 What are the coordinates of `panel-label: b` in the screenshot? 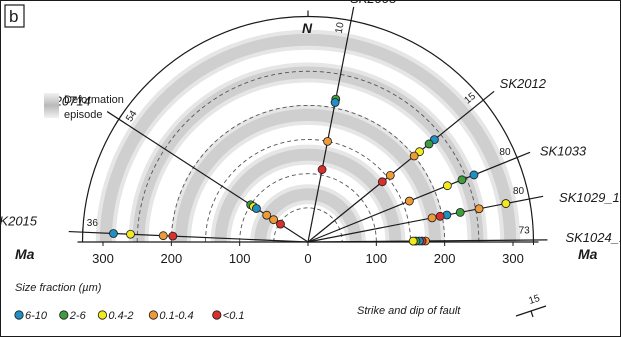 It's located at (13, 16).